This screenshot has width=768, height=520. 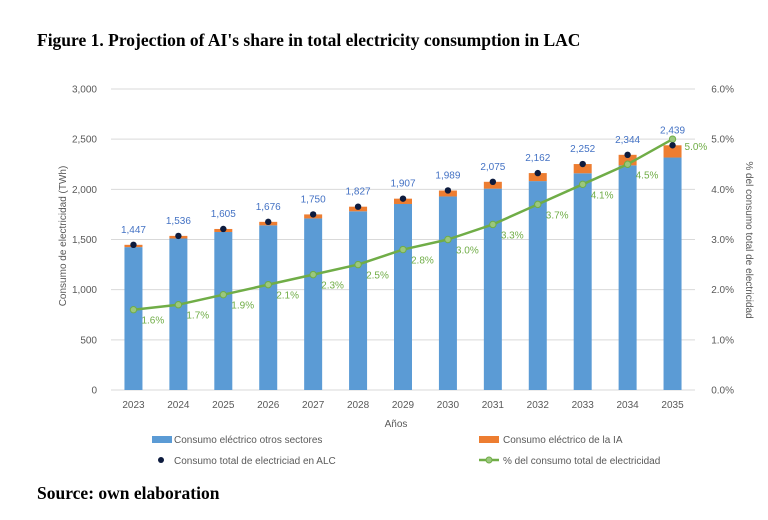 I want to click on share-data-label: 2.1%, so click(x=287, y=296).